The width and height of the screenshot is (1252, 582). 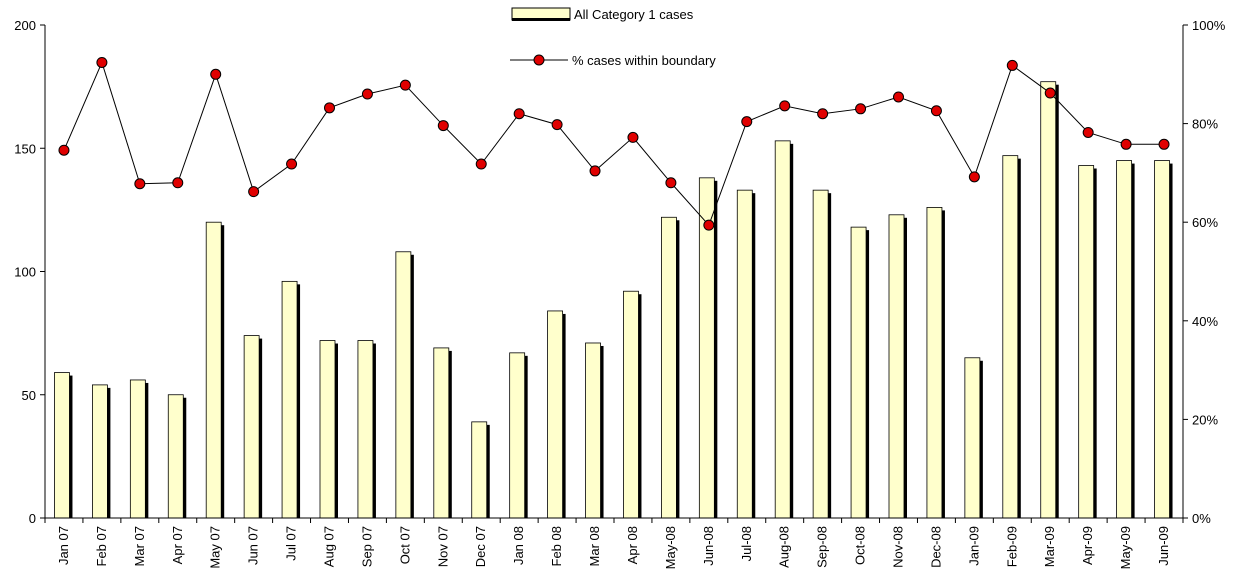 What do you see at coordinates (32, 518) in the screenshot?
I see `y-left-tick-label: 0` at bounding box center [32, 518].